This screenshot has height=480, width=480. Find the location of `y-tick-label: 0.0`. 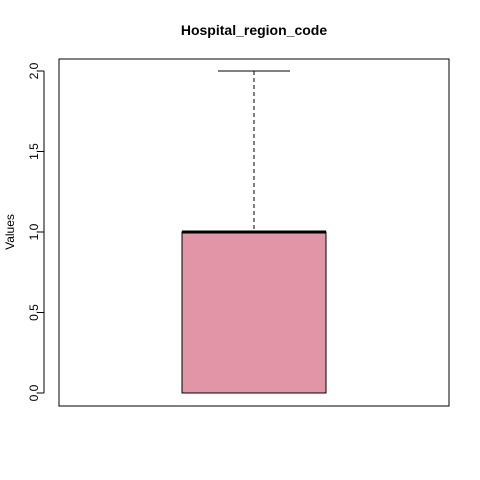

y-tick-label: 0.0 is located at coordinates (34, 392).